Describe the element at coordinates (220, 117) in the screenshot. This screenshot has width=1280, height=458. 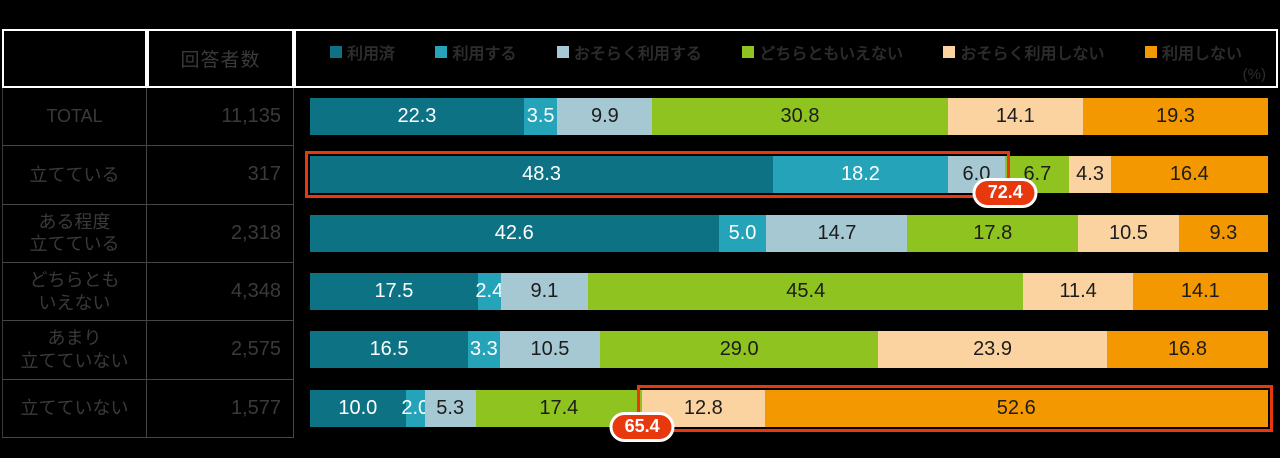
I see `respondent-count: 11,135` at that location.